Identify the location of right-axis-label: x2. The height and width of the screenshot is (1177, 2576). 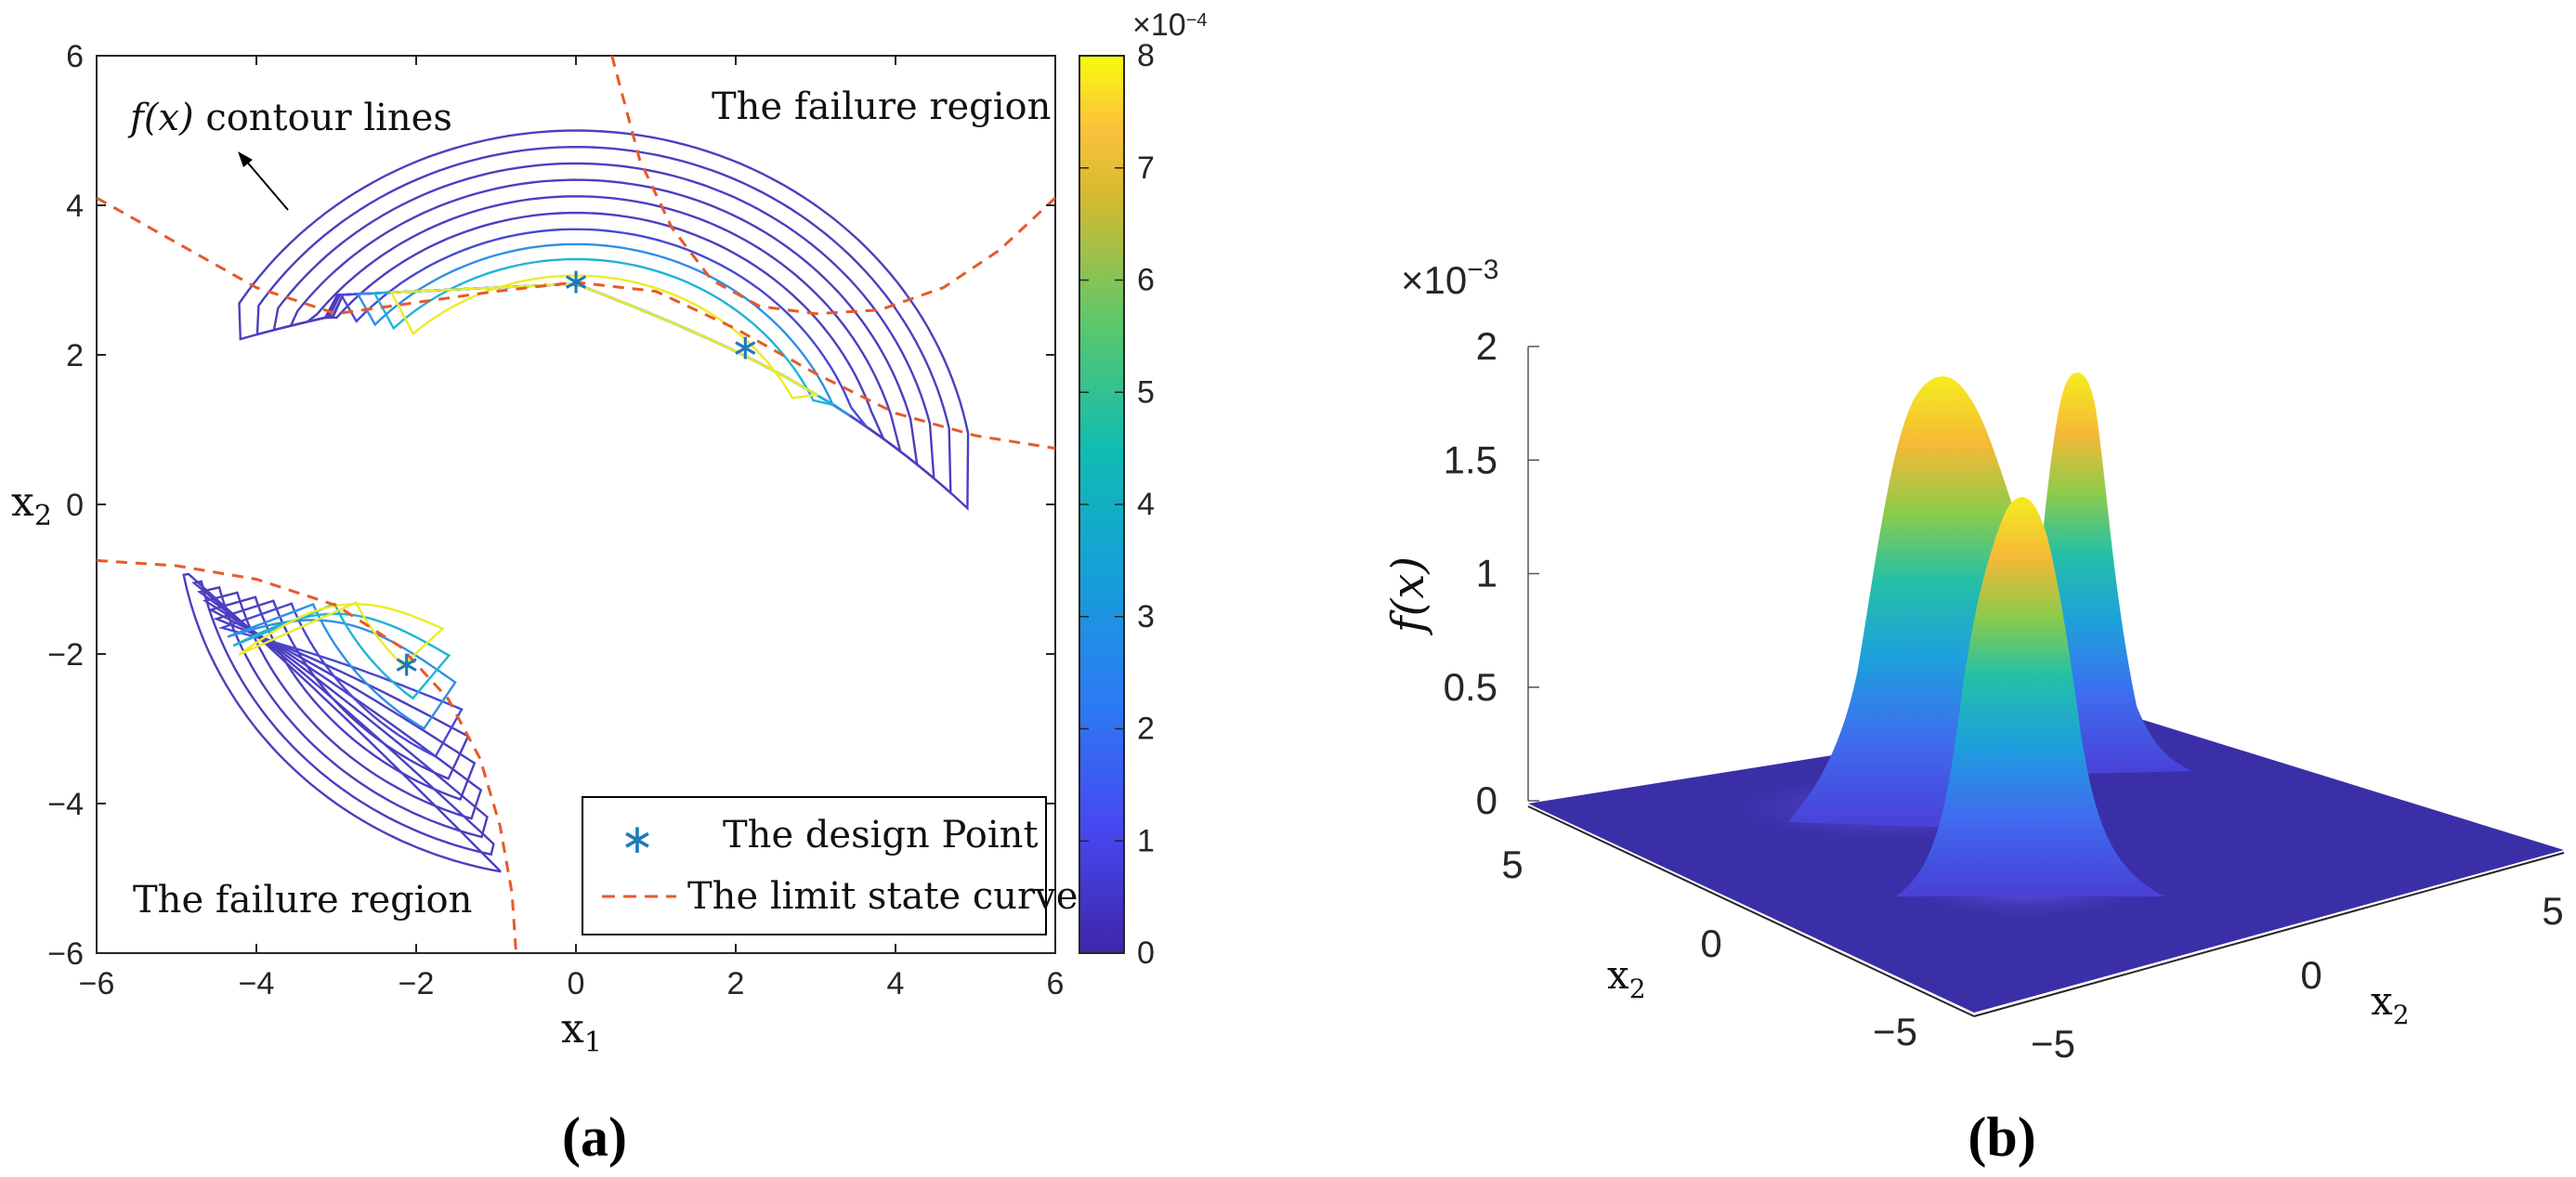
(2390, 1004).